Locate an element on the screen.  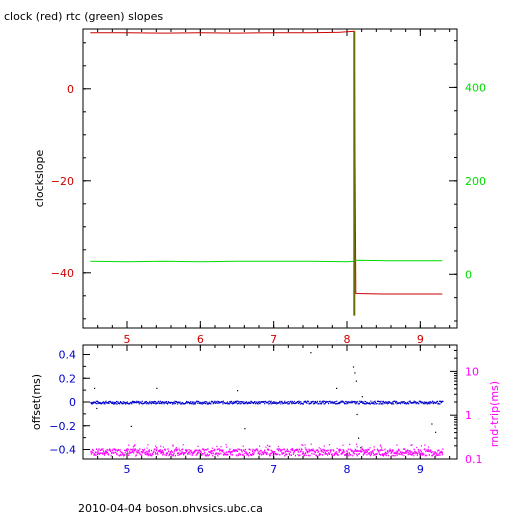
chart-title: clock (red) rtc (green) slopes is located at coordinates (83, 16).